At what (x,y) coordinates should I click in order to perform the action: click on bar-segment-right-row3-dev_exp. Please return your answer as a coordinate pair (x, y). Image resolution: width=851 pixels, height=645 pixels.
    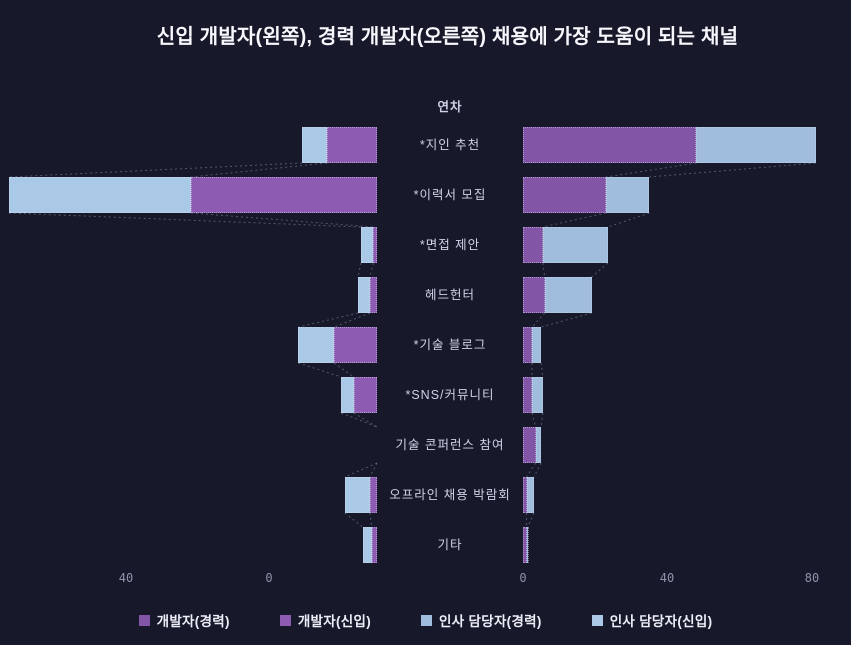
    Looking at the image, I should click on (534, 295).